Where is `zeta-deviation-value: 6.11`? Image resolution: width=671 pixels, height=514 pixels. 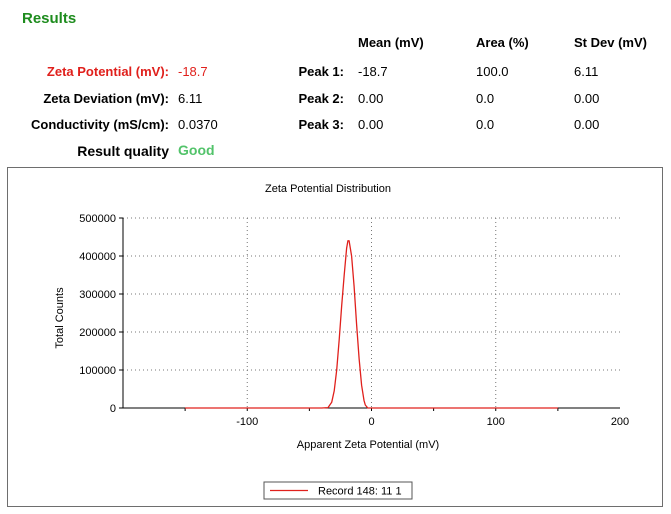
zeta-deviation-value: 6.11 is located at coordinates (190, 98).